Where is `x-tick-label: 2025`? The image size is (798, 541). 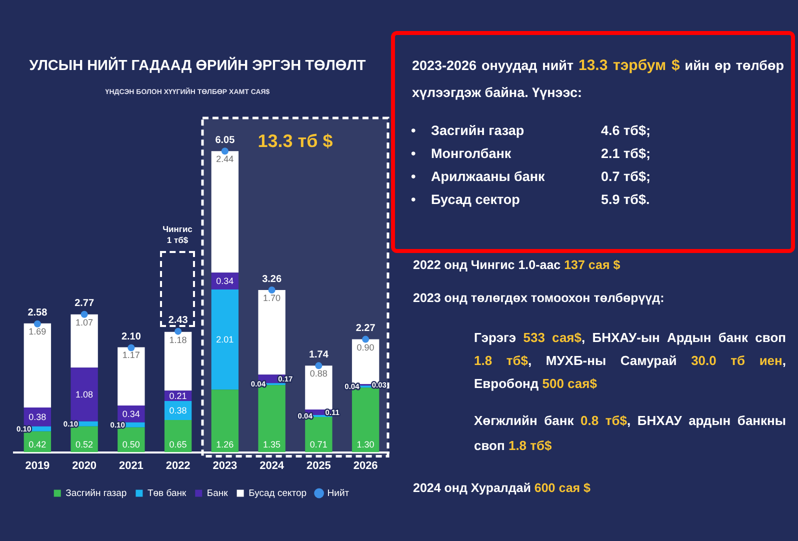
x-tick-label: 2025 is located at coordinates (318, 466).